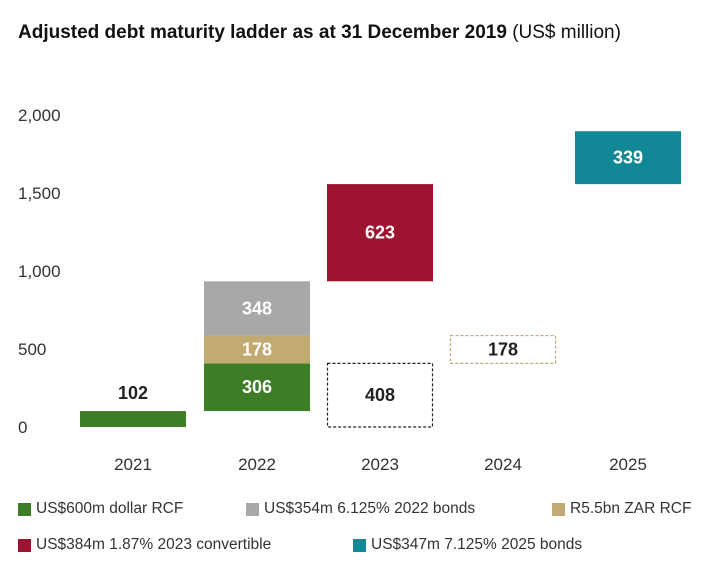  What do you see at coordinates (39, 193) in the screenshot?
I see `y-tick-label: 1,500` at bounding box center [39, 193].